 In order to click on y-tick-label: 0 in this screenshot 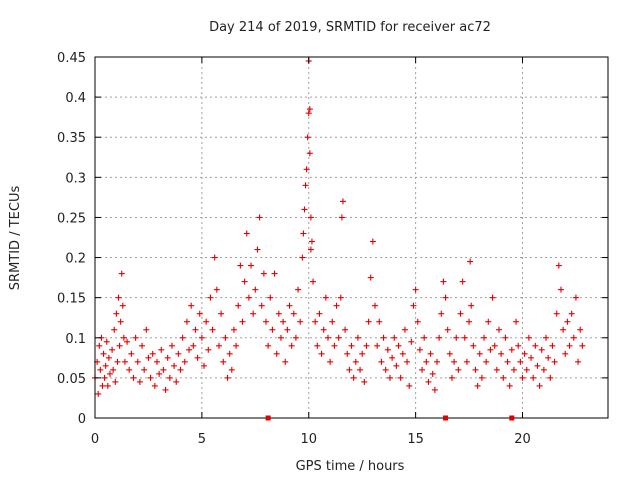, I will do `click(82, 419)`.